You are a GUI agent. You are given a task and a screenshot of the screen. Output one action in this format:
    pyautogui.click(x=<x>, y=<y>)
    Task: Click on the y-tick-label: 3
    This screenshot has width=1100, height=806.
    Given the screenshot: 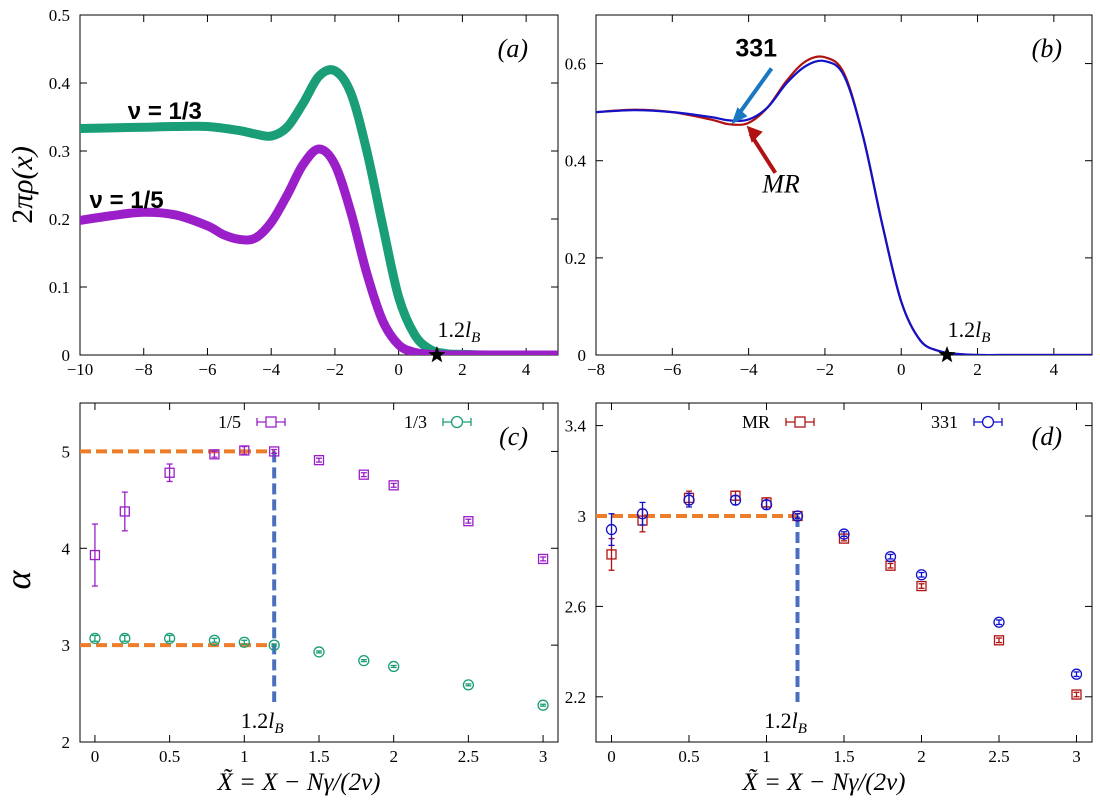 What is the action you would take?
    pyautogui.click(x=66, y=645)
    